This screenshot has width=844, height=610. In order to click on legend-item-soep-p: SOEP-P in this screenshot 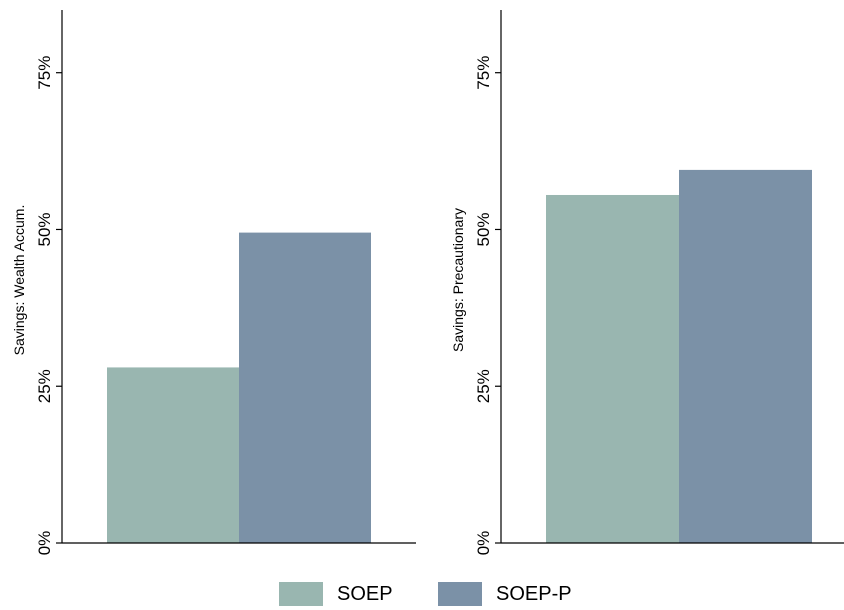, I will do `click(505, 594)`.